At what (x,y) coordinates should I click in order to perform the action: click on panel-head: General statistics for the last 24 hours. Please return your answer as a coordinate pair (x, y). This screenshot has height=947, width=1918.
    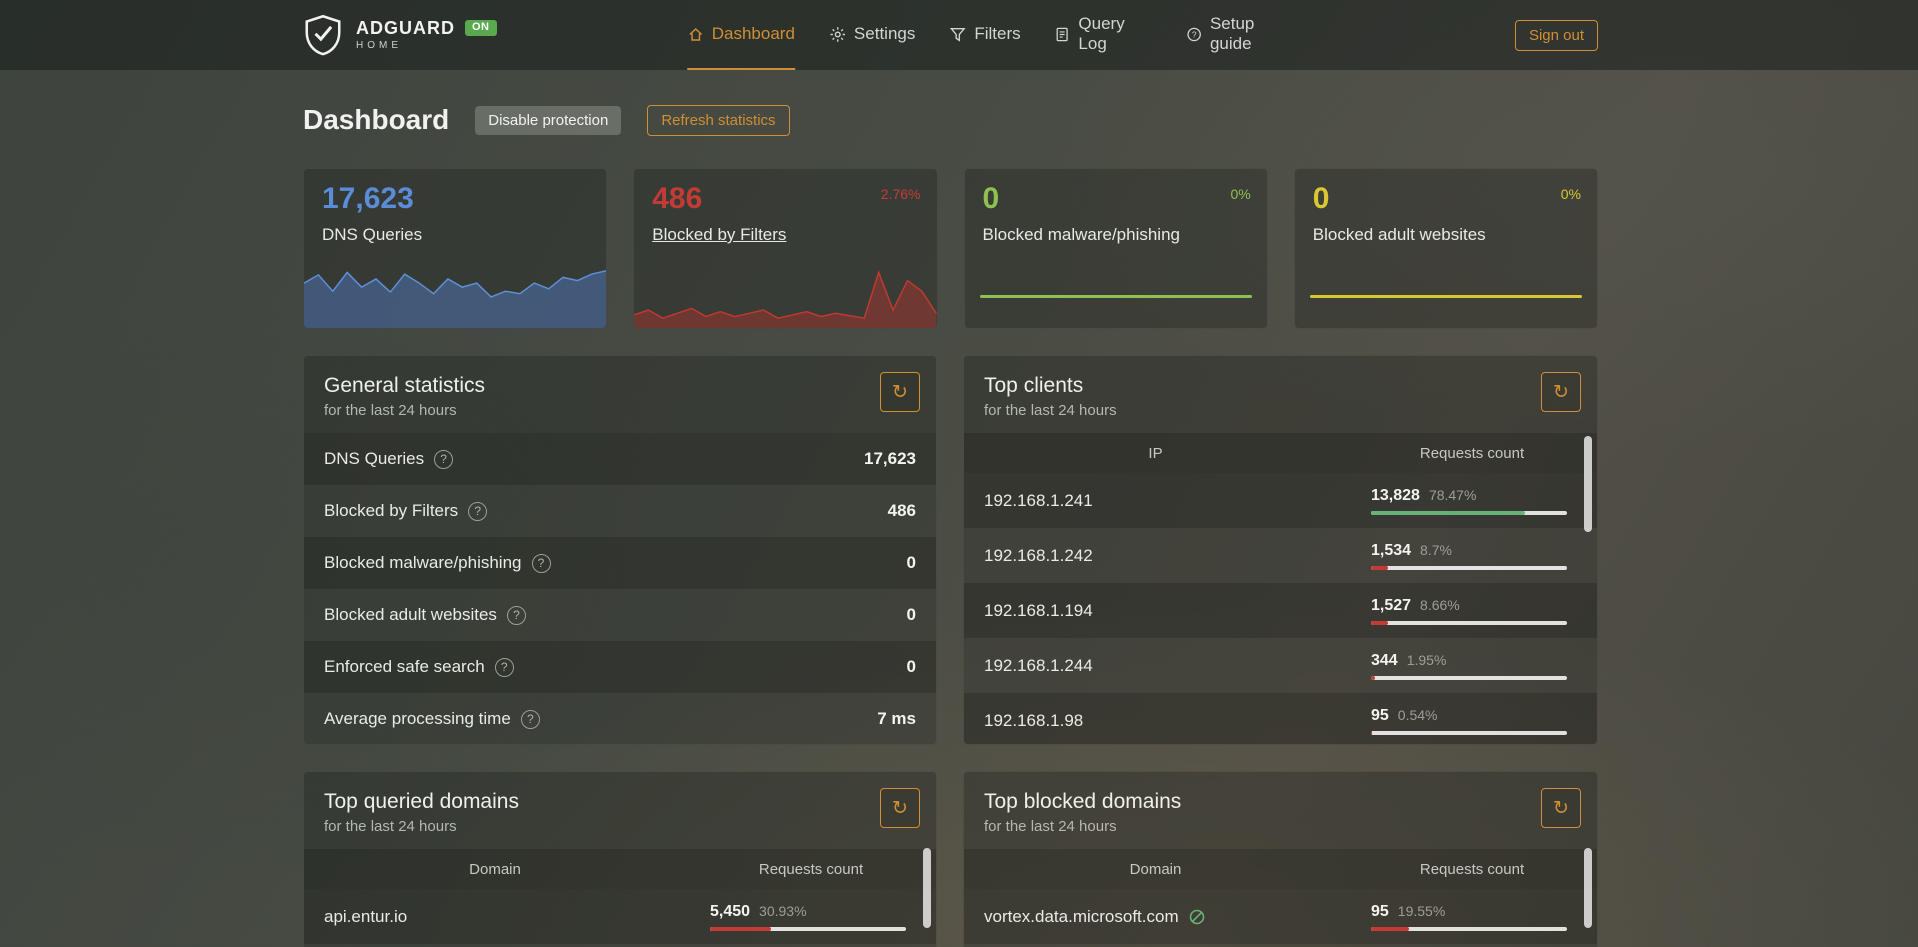
    Looking at the image, I should click on (620, 394).